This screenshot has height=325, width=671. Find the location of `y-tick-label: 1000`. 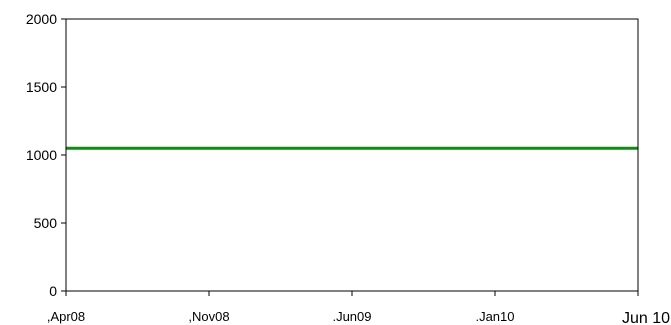

y-tick-label: 1000 is located at coordinates (41, 155).